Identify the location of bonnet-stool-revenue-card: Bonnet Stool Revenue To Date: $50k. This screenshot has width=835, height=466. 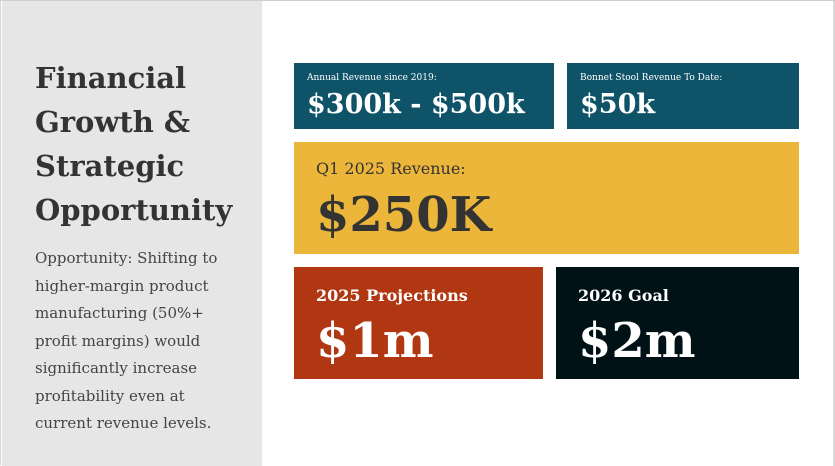
(683, 96).